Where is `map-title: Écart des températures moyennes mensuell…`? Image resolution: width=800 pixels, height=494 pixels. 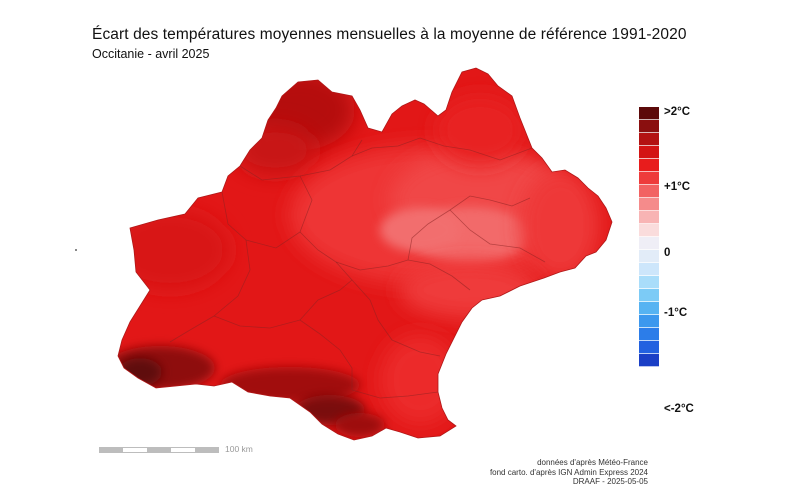
map-title: Écart des températures moyennes mensuell… is located at coordinates (389, 34).